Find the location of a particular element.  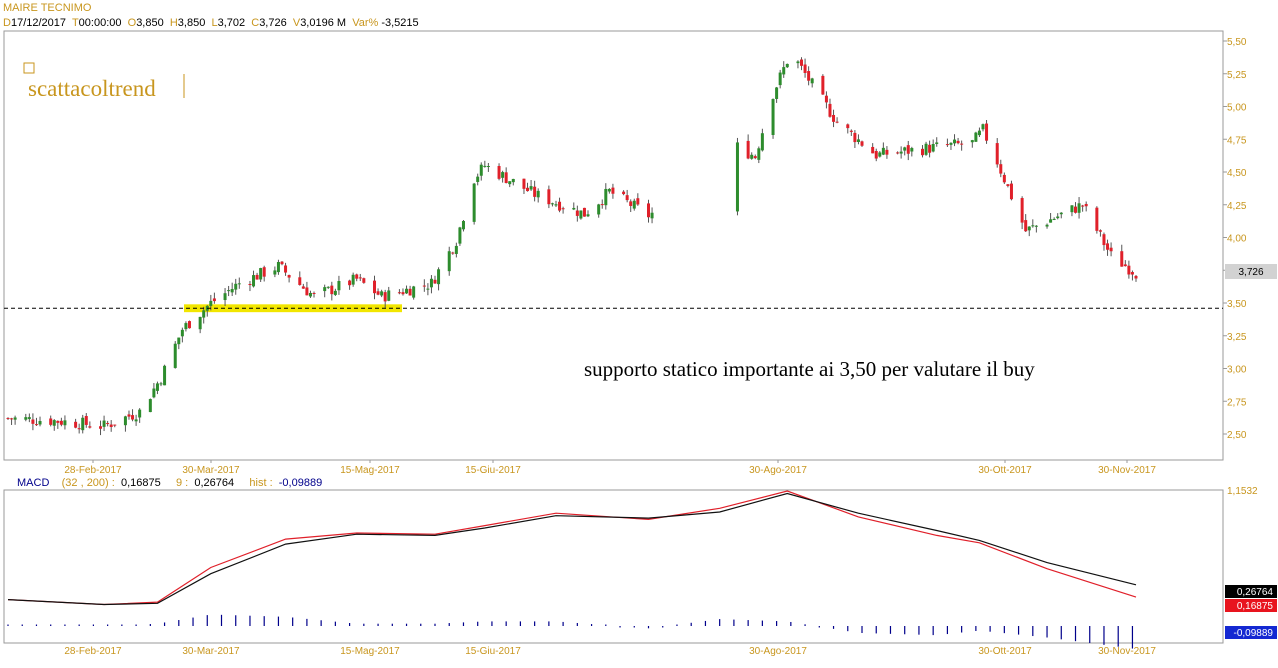

y-tick-label: 5,25 is located at coordinates (1237, 75).